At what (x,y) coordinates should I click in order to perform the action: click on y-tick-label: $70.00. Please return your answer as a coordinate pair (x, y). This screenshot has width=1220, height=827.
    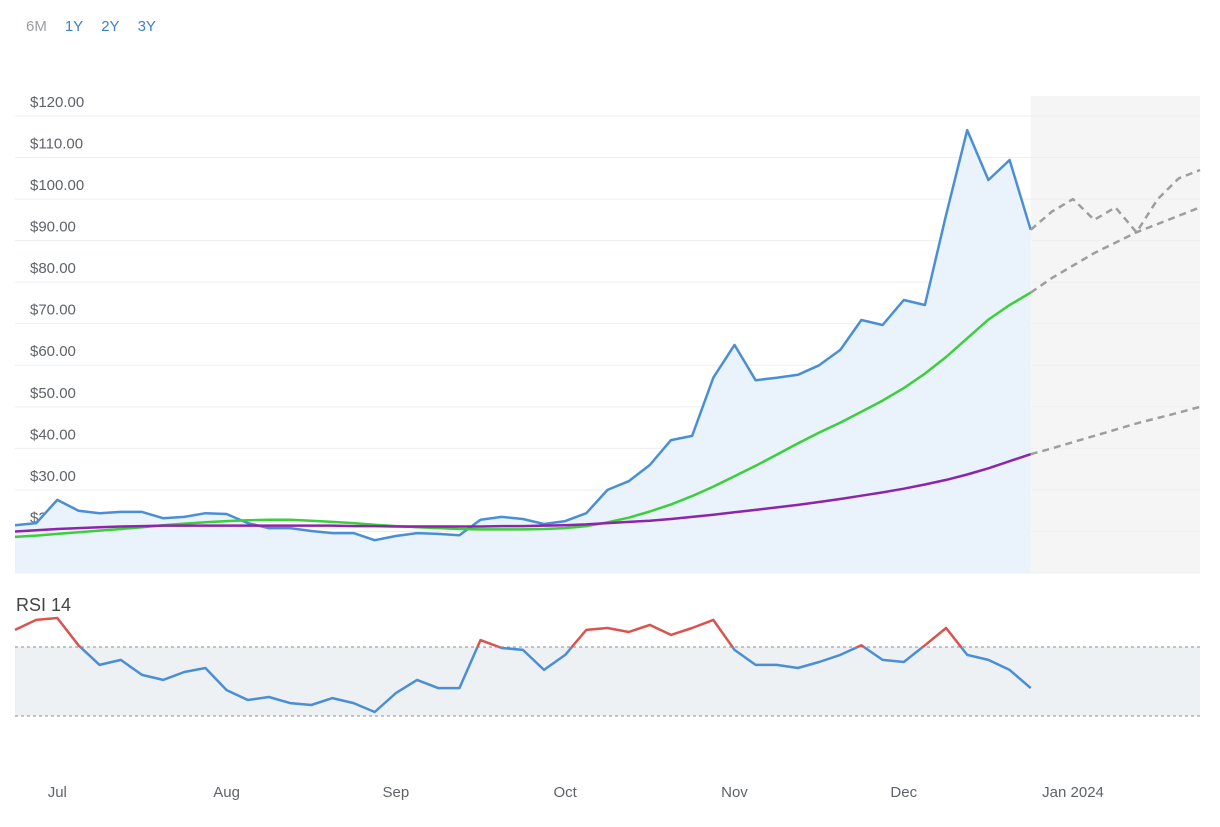
    Looking at the image, I should click on (53, 310).